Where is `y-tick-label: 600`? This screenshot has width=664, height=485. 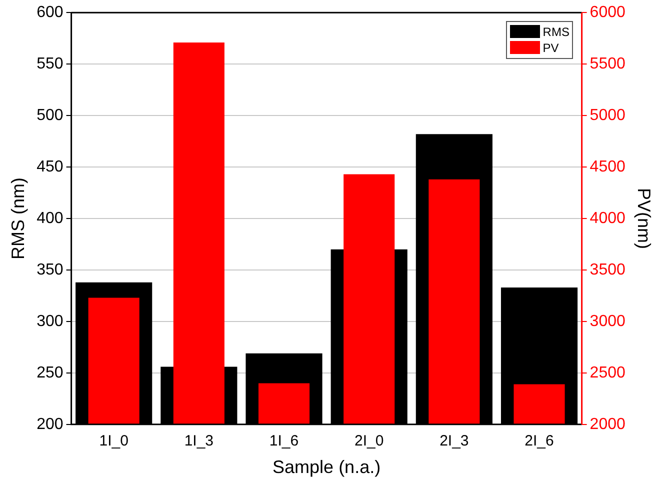 y-tick-label: 600 is located at coordinates (50, 13).